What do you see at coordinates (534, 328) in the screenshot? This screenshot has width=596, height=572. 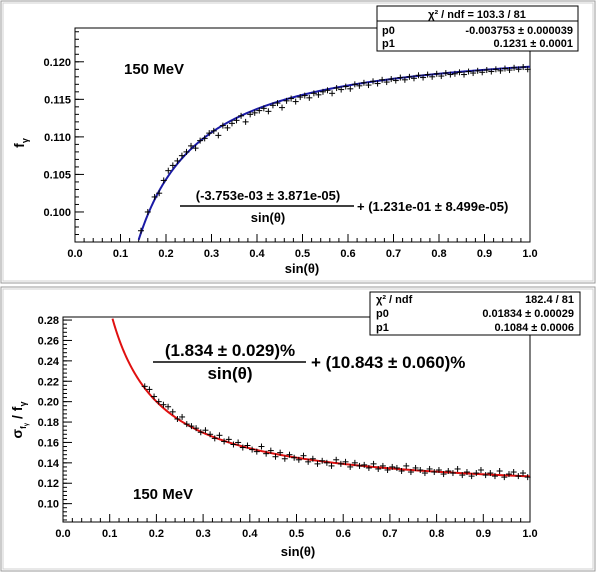 I see `stats-bottom-p1-value: 0.1084 ± 0.0006` at bounding box center [534, 328].